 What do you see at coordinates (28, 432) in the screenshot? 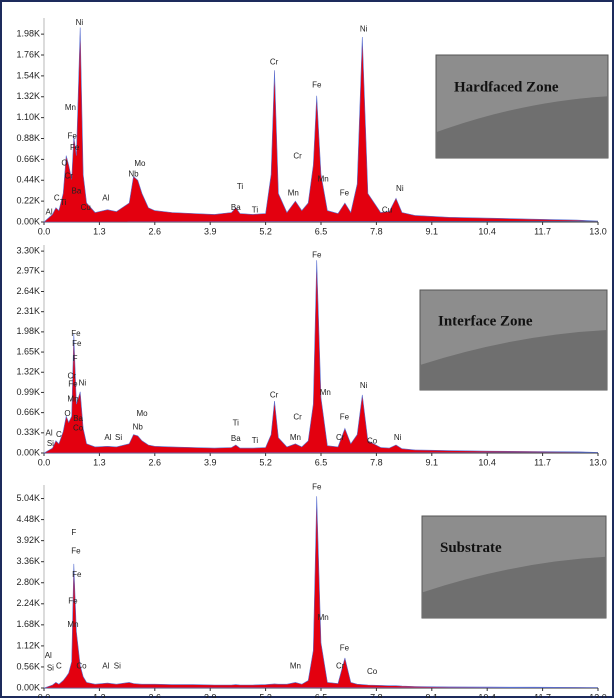
I see `y-tick-label: 0.33K` at bounding box center [28, 432].